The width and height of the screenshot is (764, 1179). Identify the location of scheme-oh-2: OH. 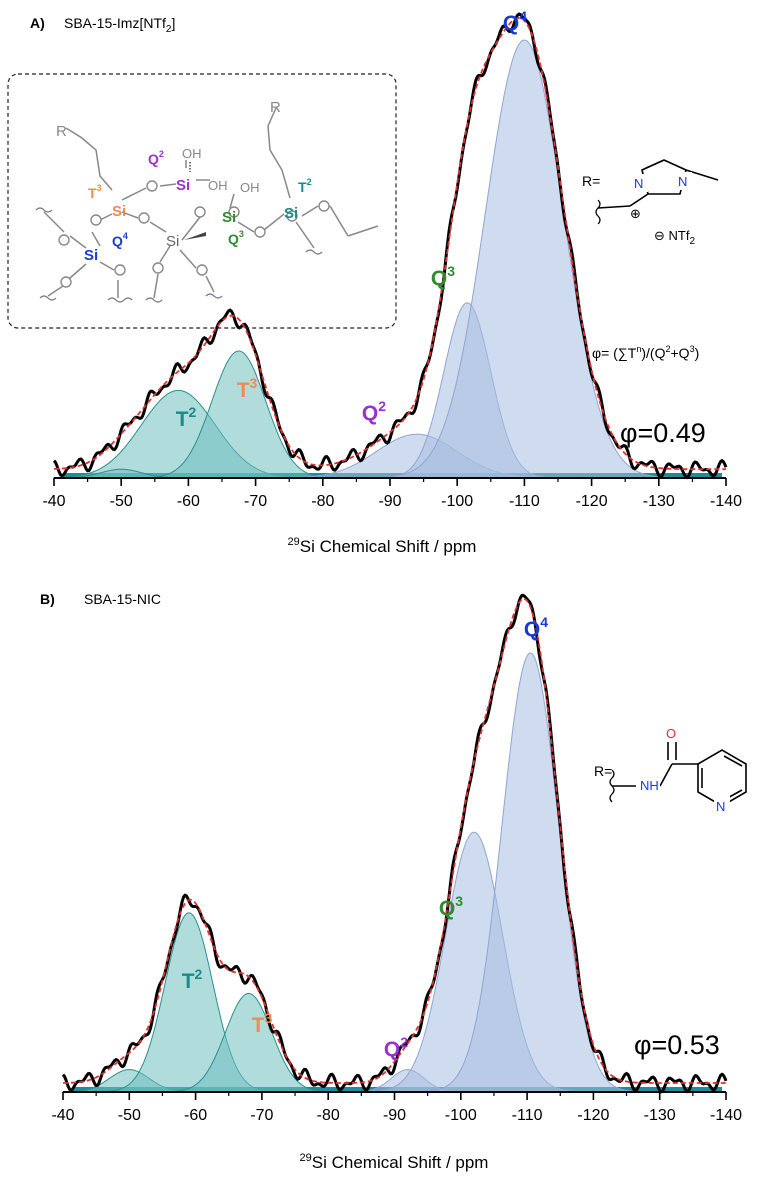
(218, 185).